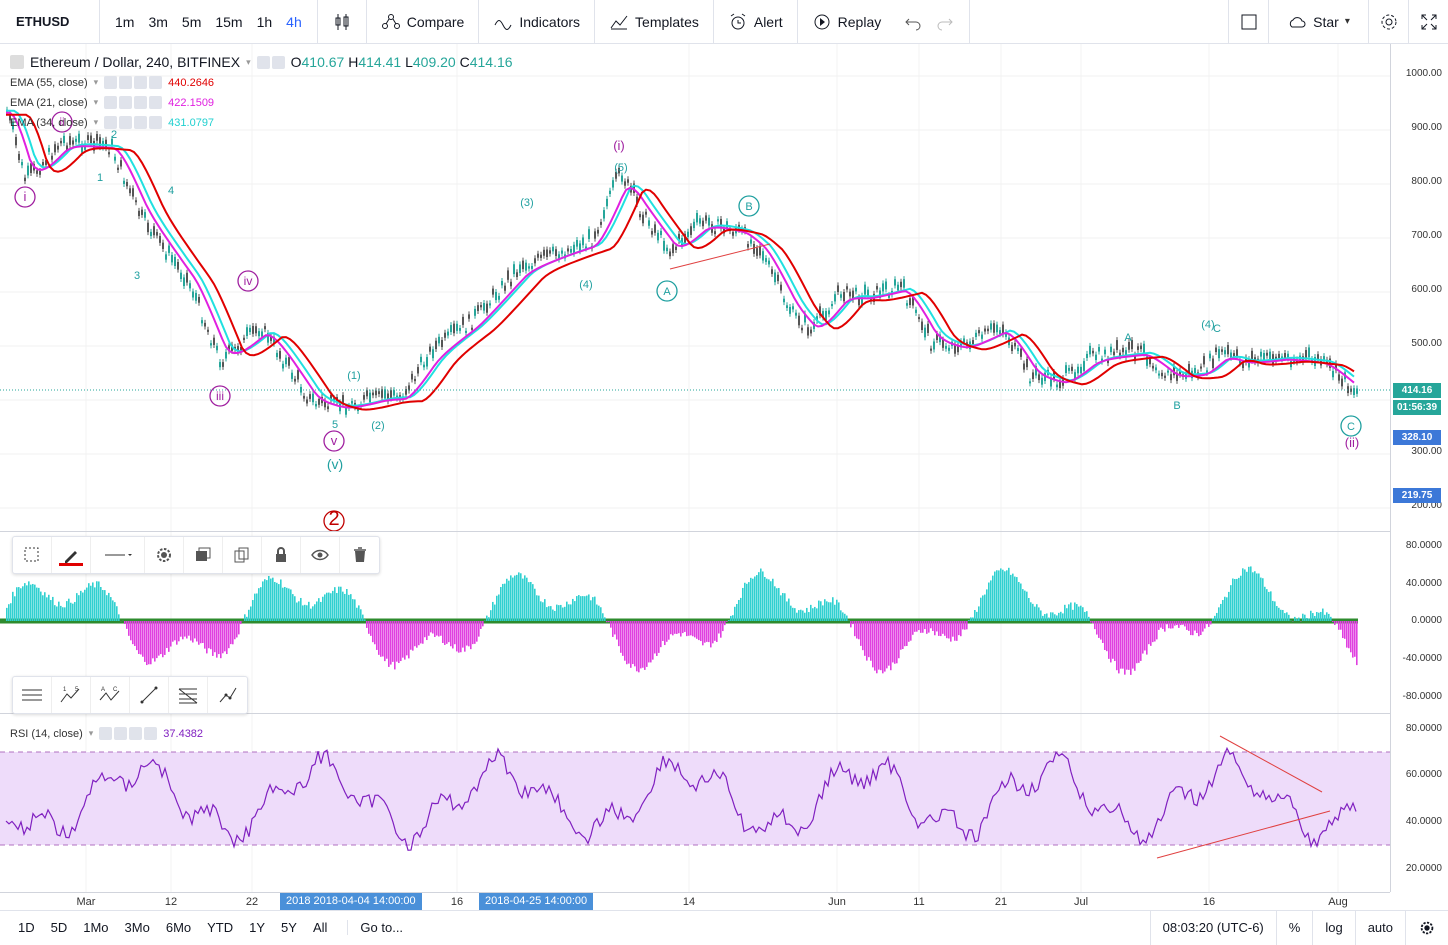  Describe the element at coordinates (1428, 22) in the screenshot. I see `fullscreen-button` at that location.